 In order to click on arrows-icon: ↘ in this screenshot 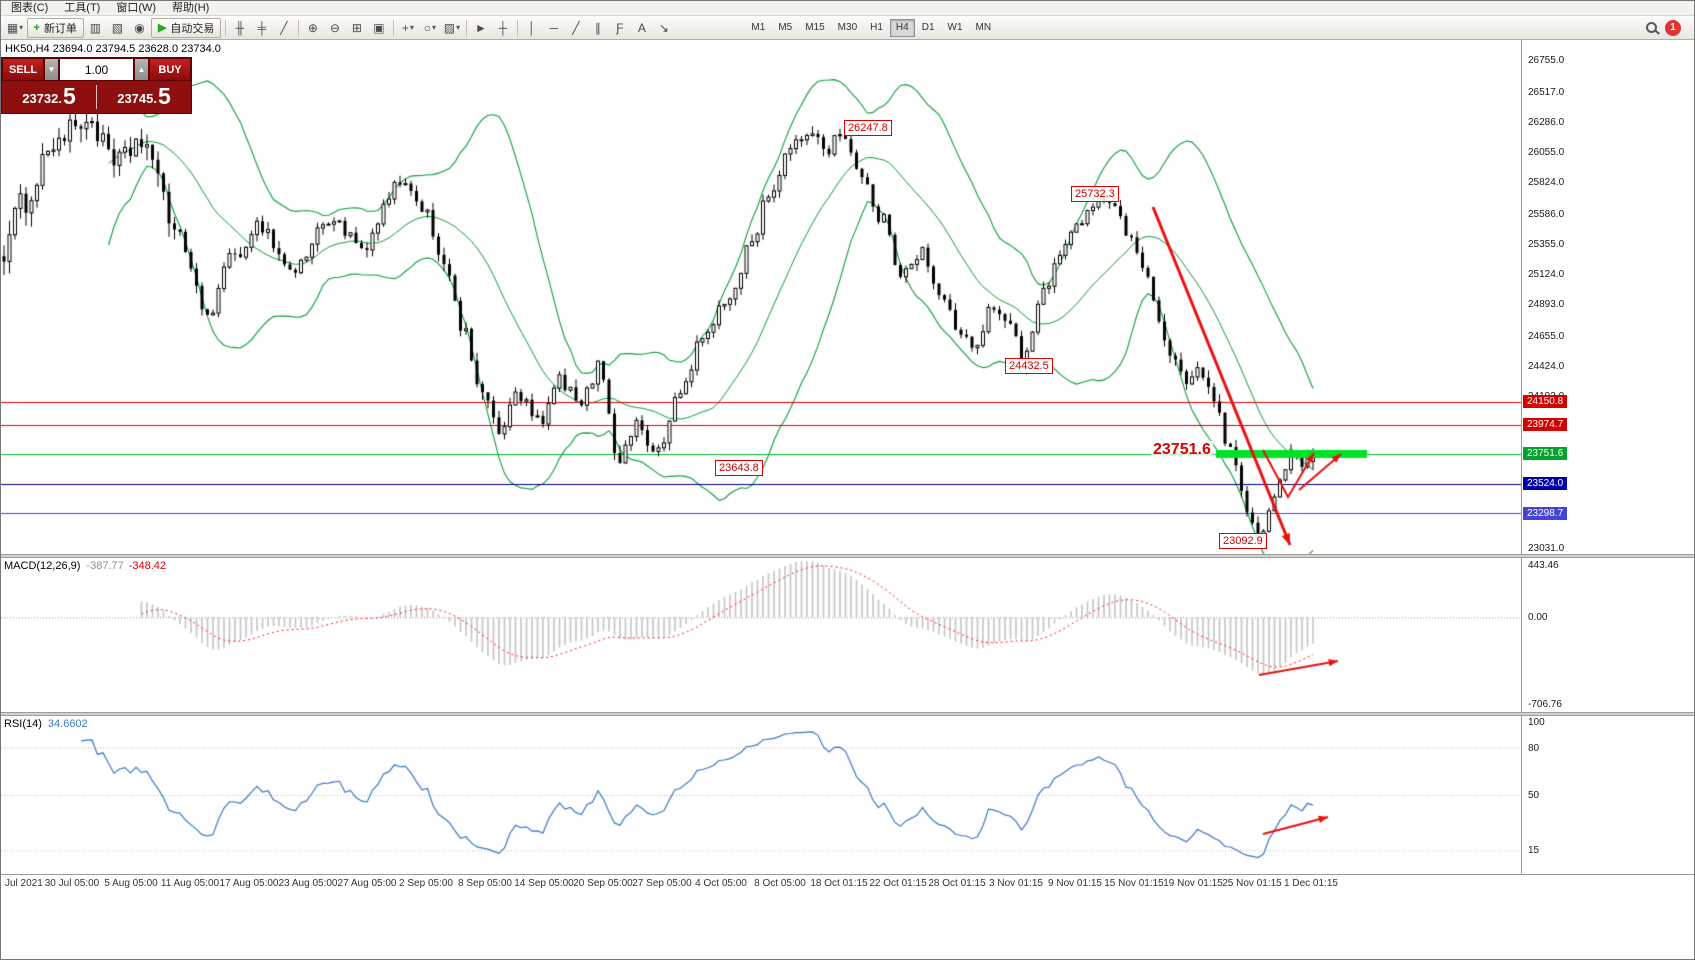, I will do `click(663, 28)`.